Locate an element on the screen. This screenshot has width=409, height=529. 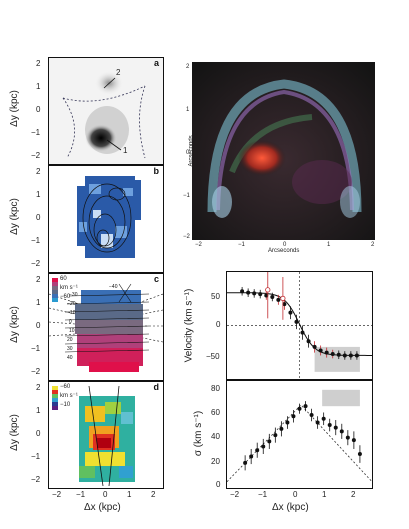
yb-tick-1: 1 is located at coordinates (38, 194).